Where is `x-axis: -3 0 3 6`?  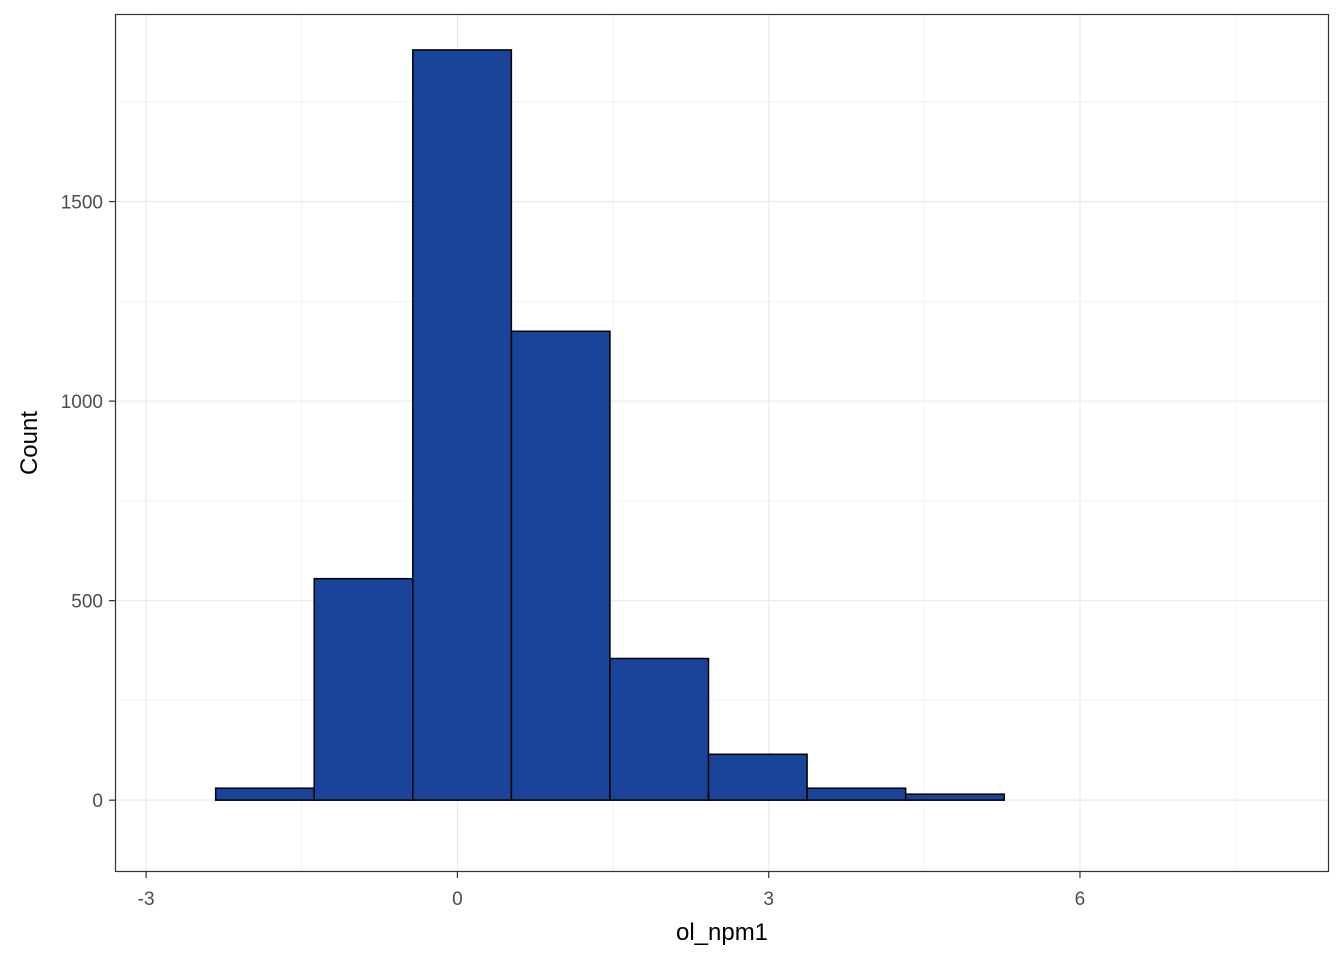 x-axis: -3 0 3 6 is located at coordinates (612, 891).